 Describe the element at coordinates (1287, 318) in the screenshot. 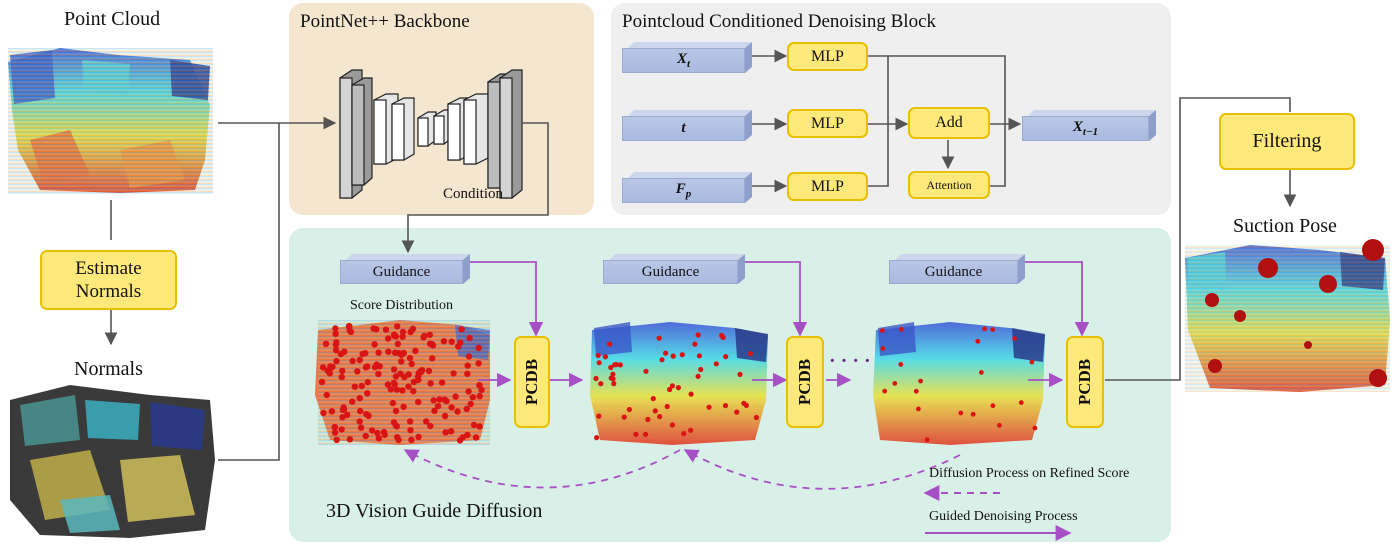

I see `suction-pose-image` at that location.